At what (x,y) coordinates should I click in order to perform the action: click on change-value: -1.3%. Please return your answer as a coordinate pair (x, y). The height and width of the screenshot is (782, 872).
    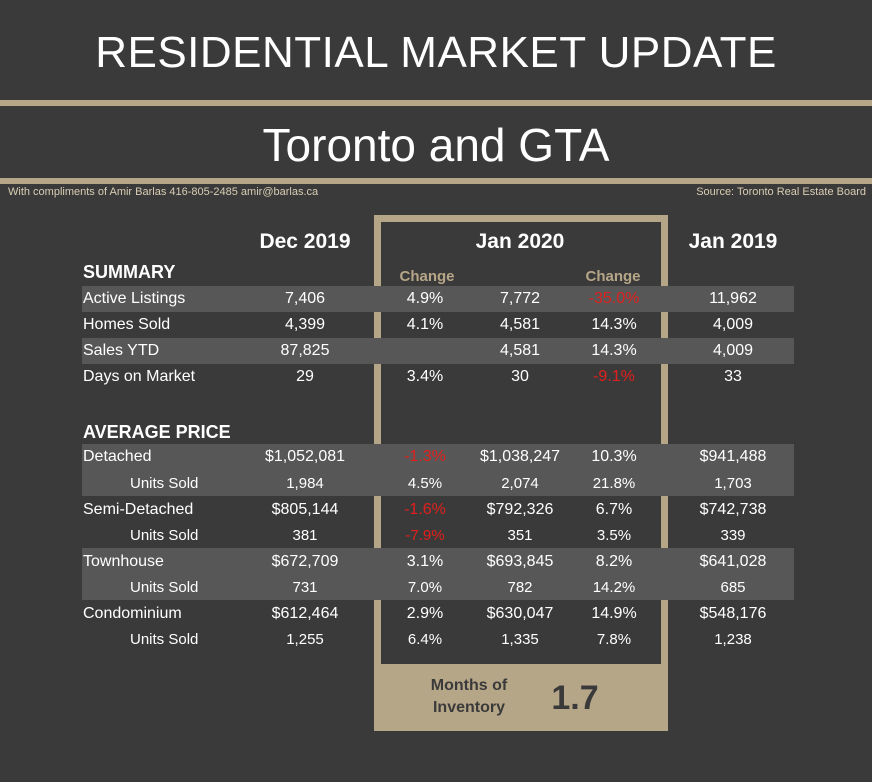
    Looking at the image, I should click on (425, 456).